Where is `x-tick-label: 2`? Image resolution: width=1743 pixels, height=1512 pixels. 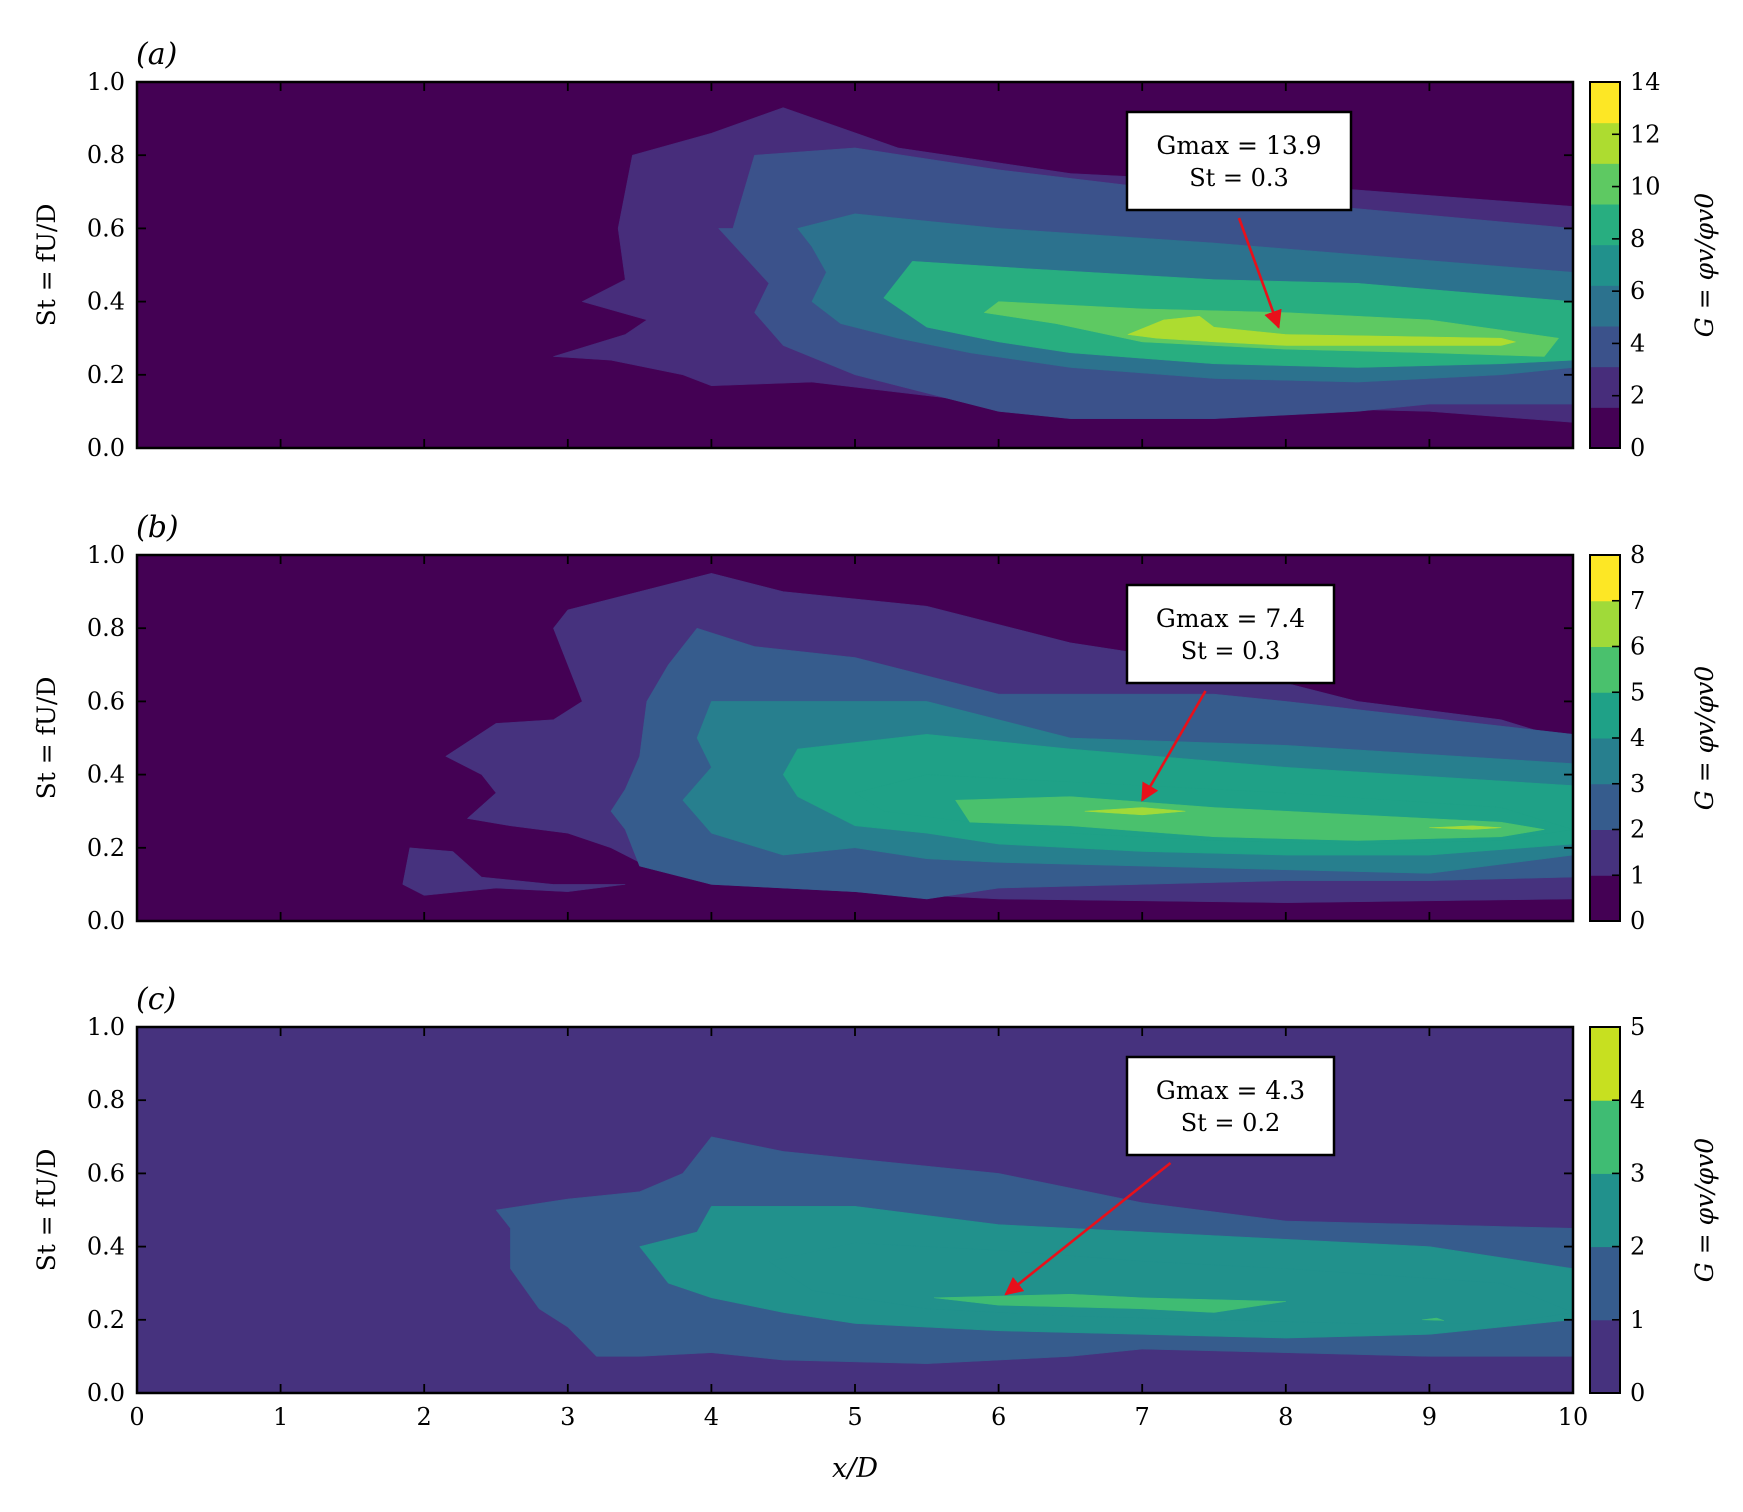
x-tick-label: 2 is located at coordinates (424, 1417).